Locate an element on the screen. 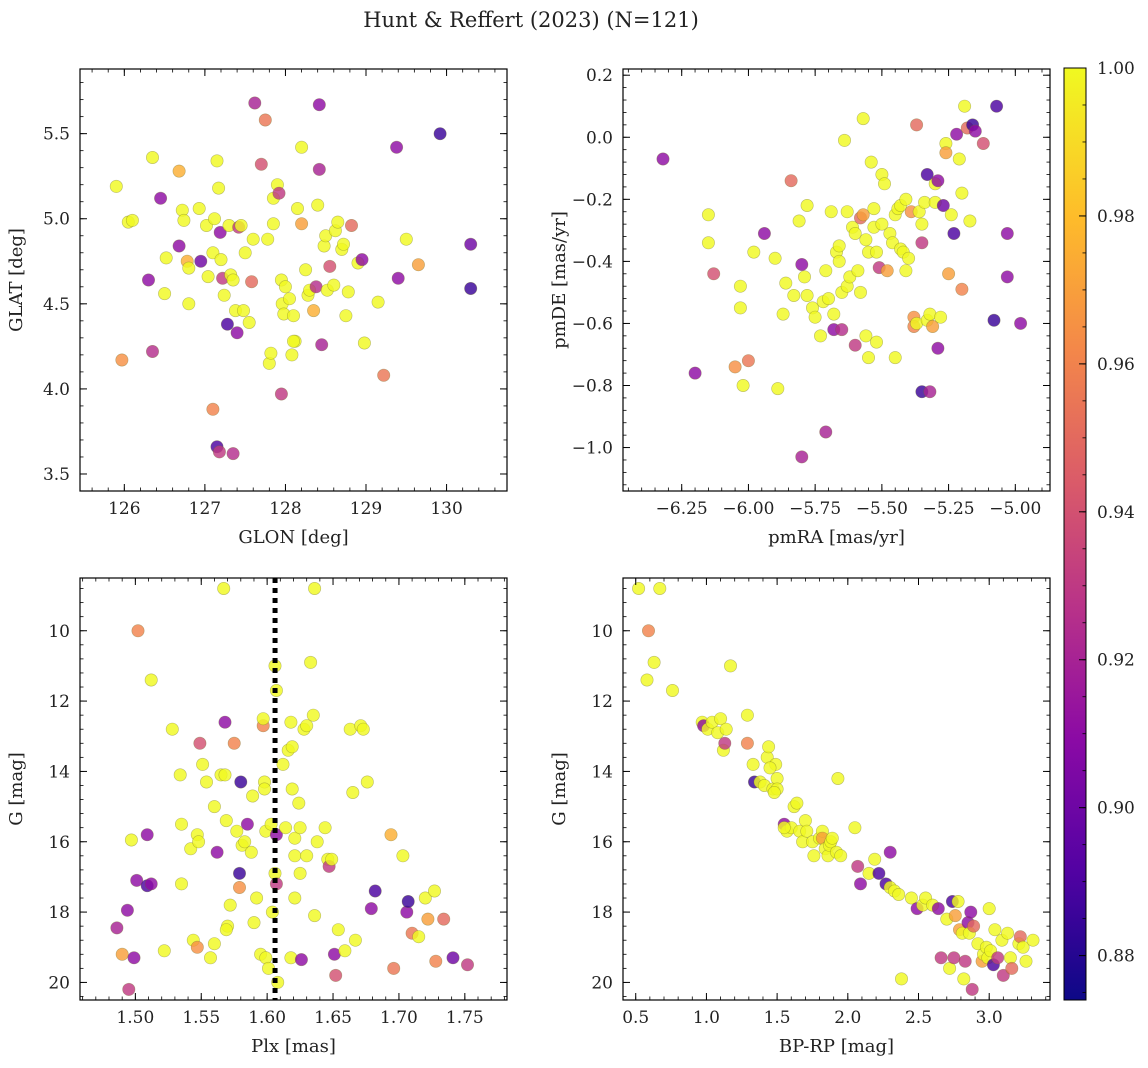 This screenshot has height=1068, width=1148. y-tick-label: 18 is located at coordinates (59, 913).